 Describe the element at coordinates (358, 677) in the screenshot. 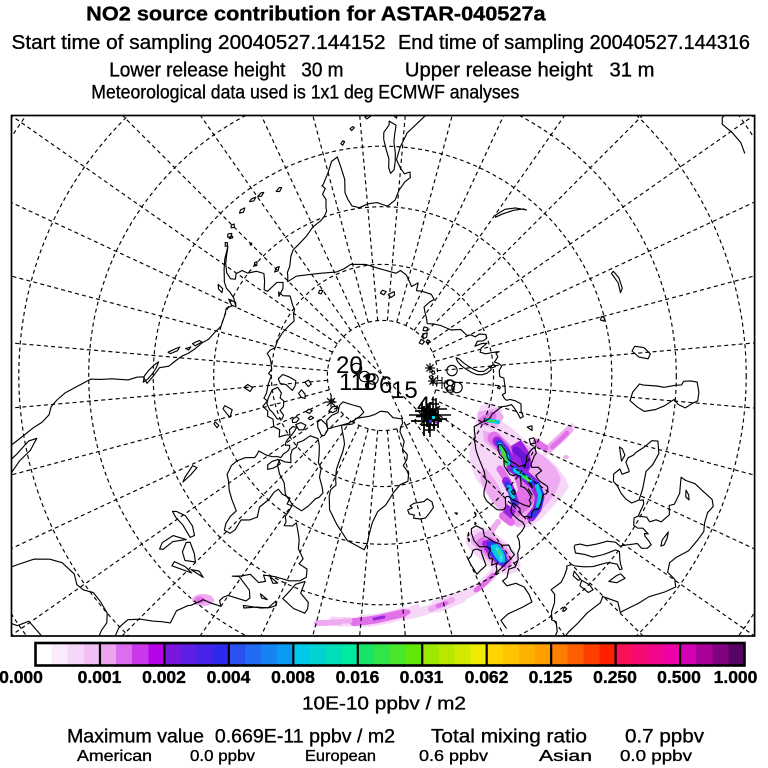

I see `svg-text: 0.016` at that location.